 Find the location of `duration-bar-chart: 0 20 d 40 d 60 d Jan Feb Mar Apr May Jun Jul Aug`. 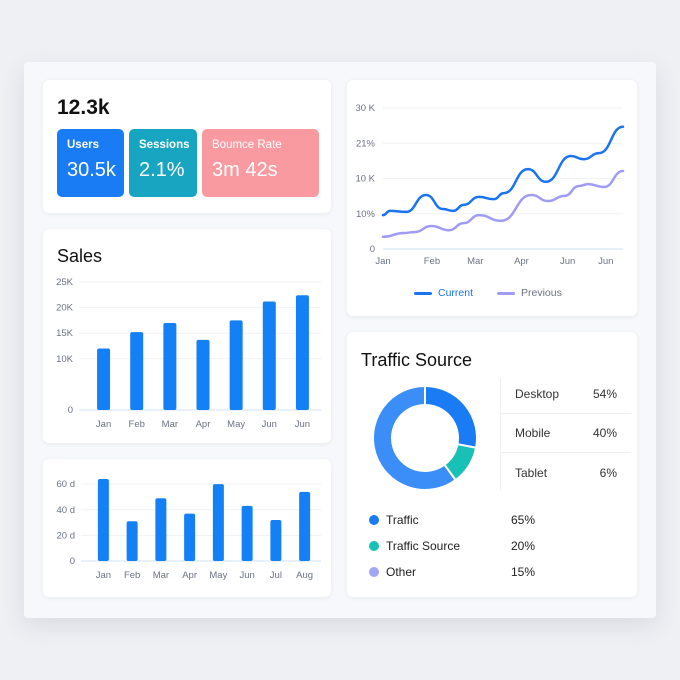

duration-bar-chart: 0 20 d 40 d 60 d Jan Feb Mar Apr May Jun Jul Aug is located at coordinates (189, 530).